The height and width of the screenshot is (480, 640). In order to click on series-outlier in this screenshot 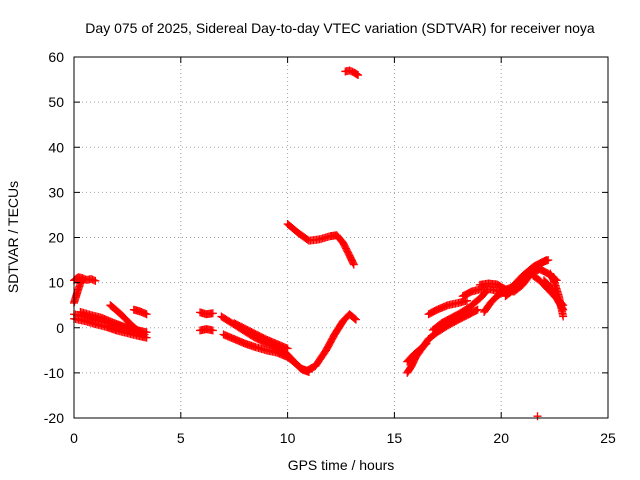, I will do `click(537, 416)`.